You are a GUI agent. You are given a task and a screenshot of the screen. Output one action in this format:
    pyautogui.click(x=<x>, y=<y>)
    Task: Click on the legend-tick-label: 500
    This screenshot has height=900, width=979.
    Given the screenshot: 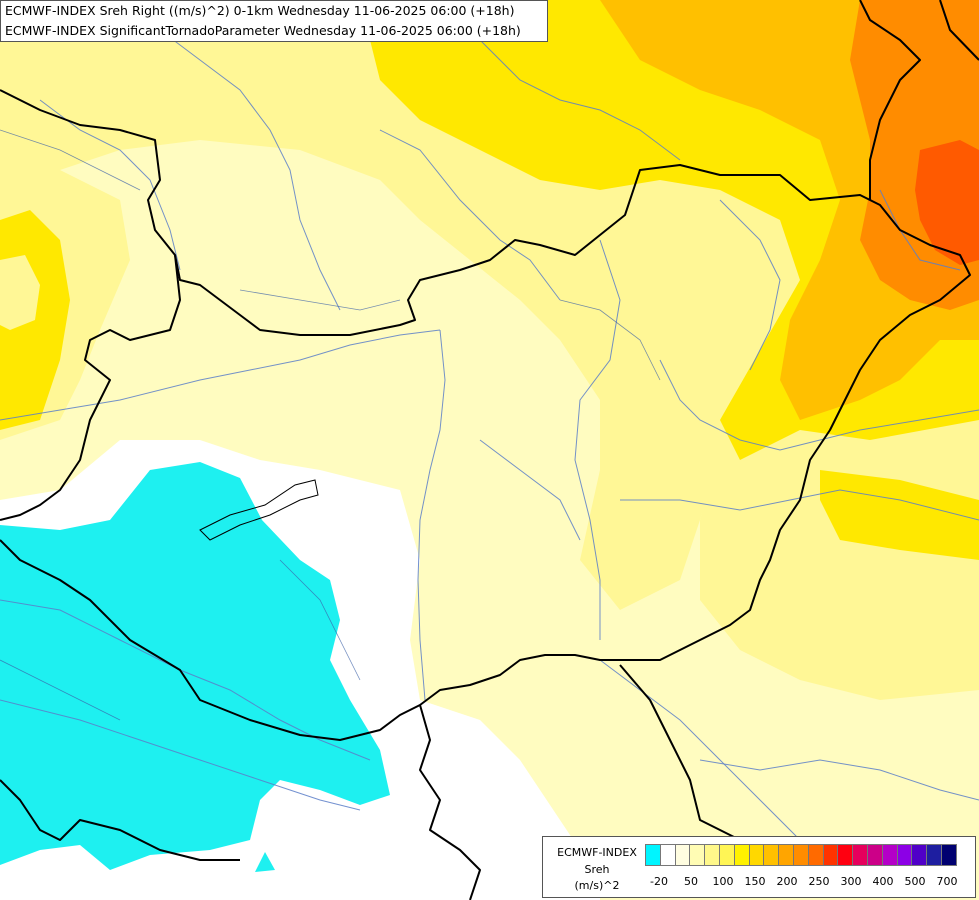 What is the action you would take?
    pyautogui.click(x=915, y=881)
    